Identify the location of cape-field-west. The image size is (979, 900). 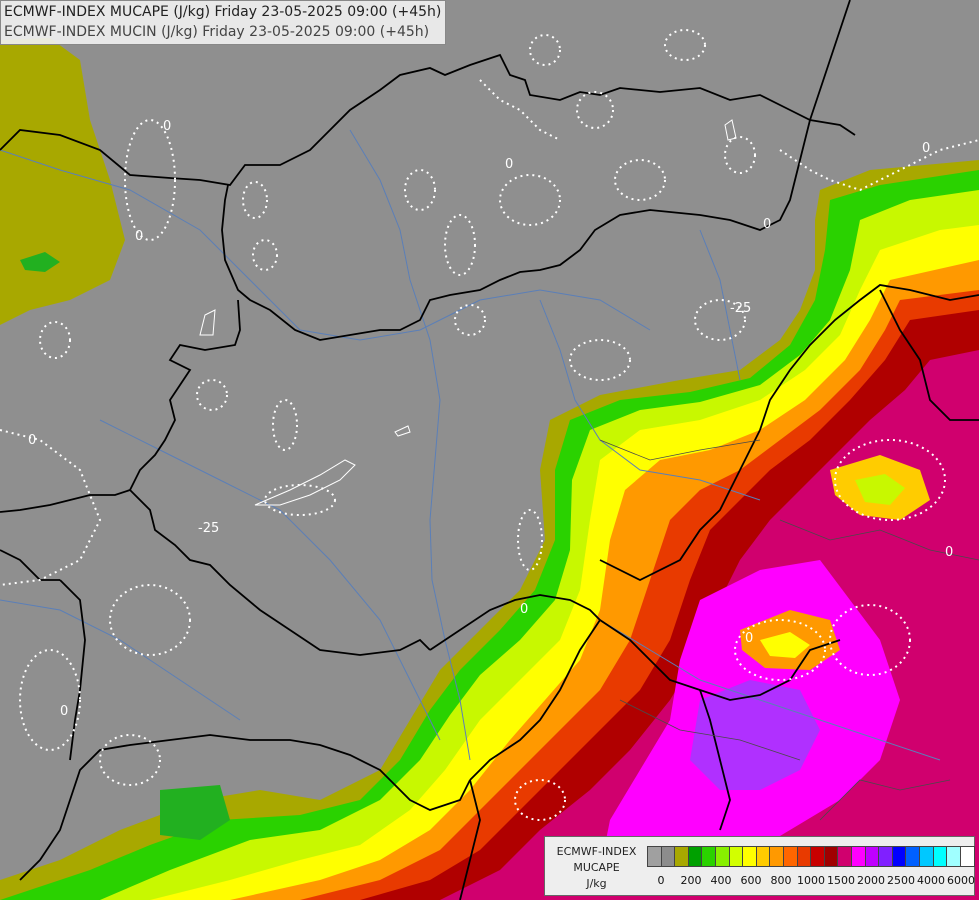
(62, 181).